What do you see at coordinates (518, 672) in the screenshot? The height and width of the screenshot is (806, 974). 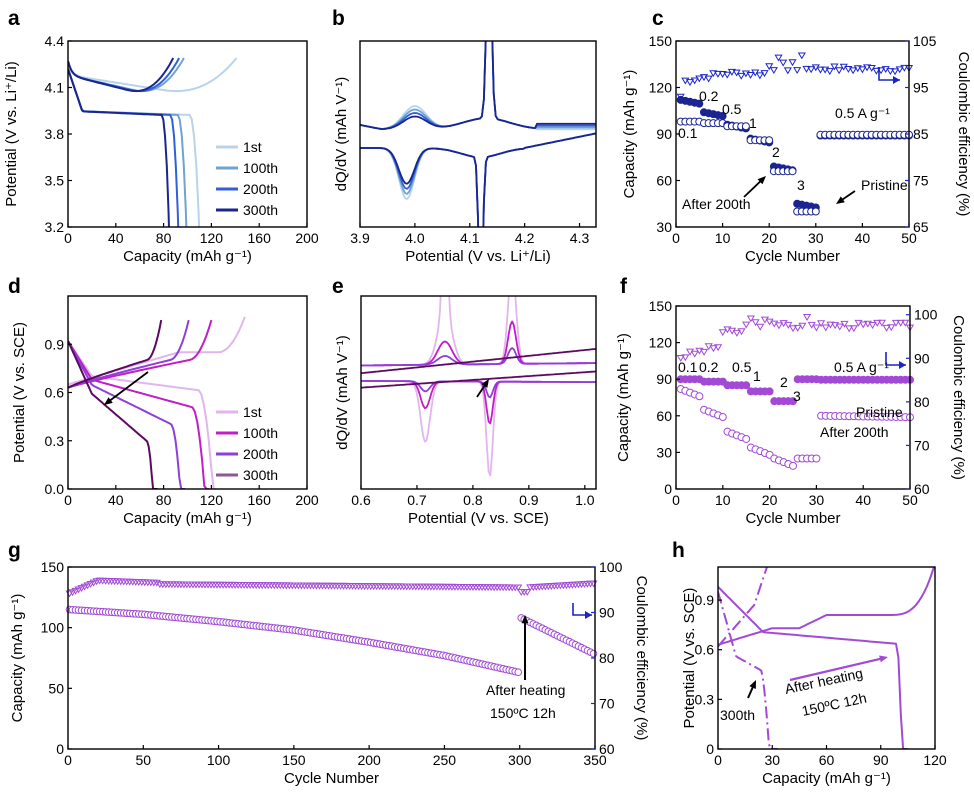 I see `g-capacity-point` at bounding box center [518, 672].